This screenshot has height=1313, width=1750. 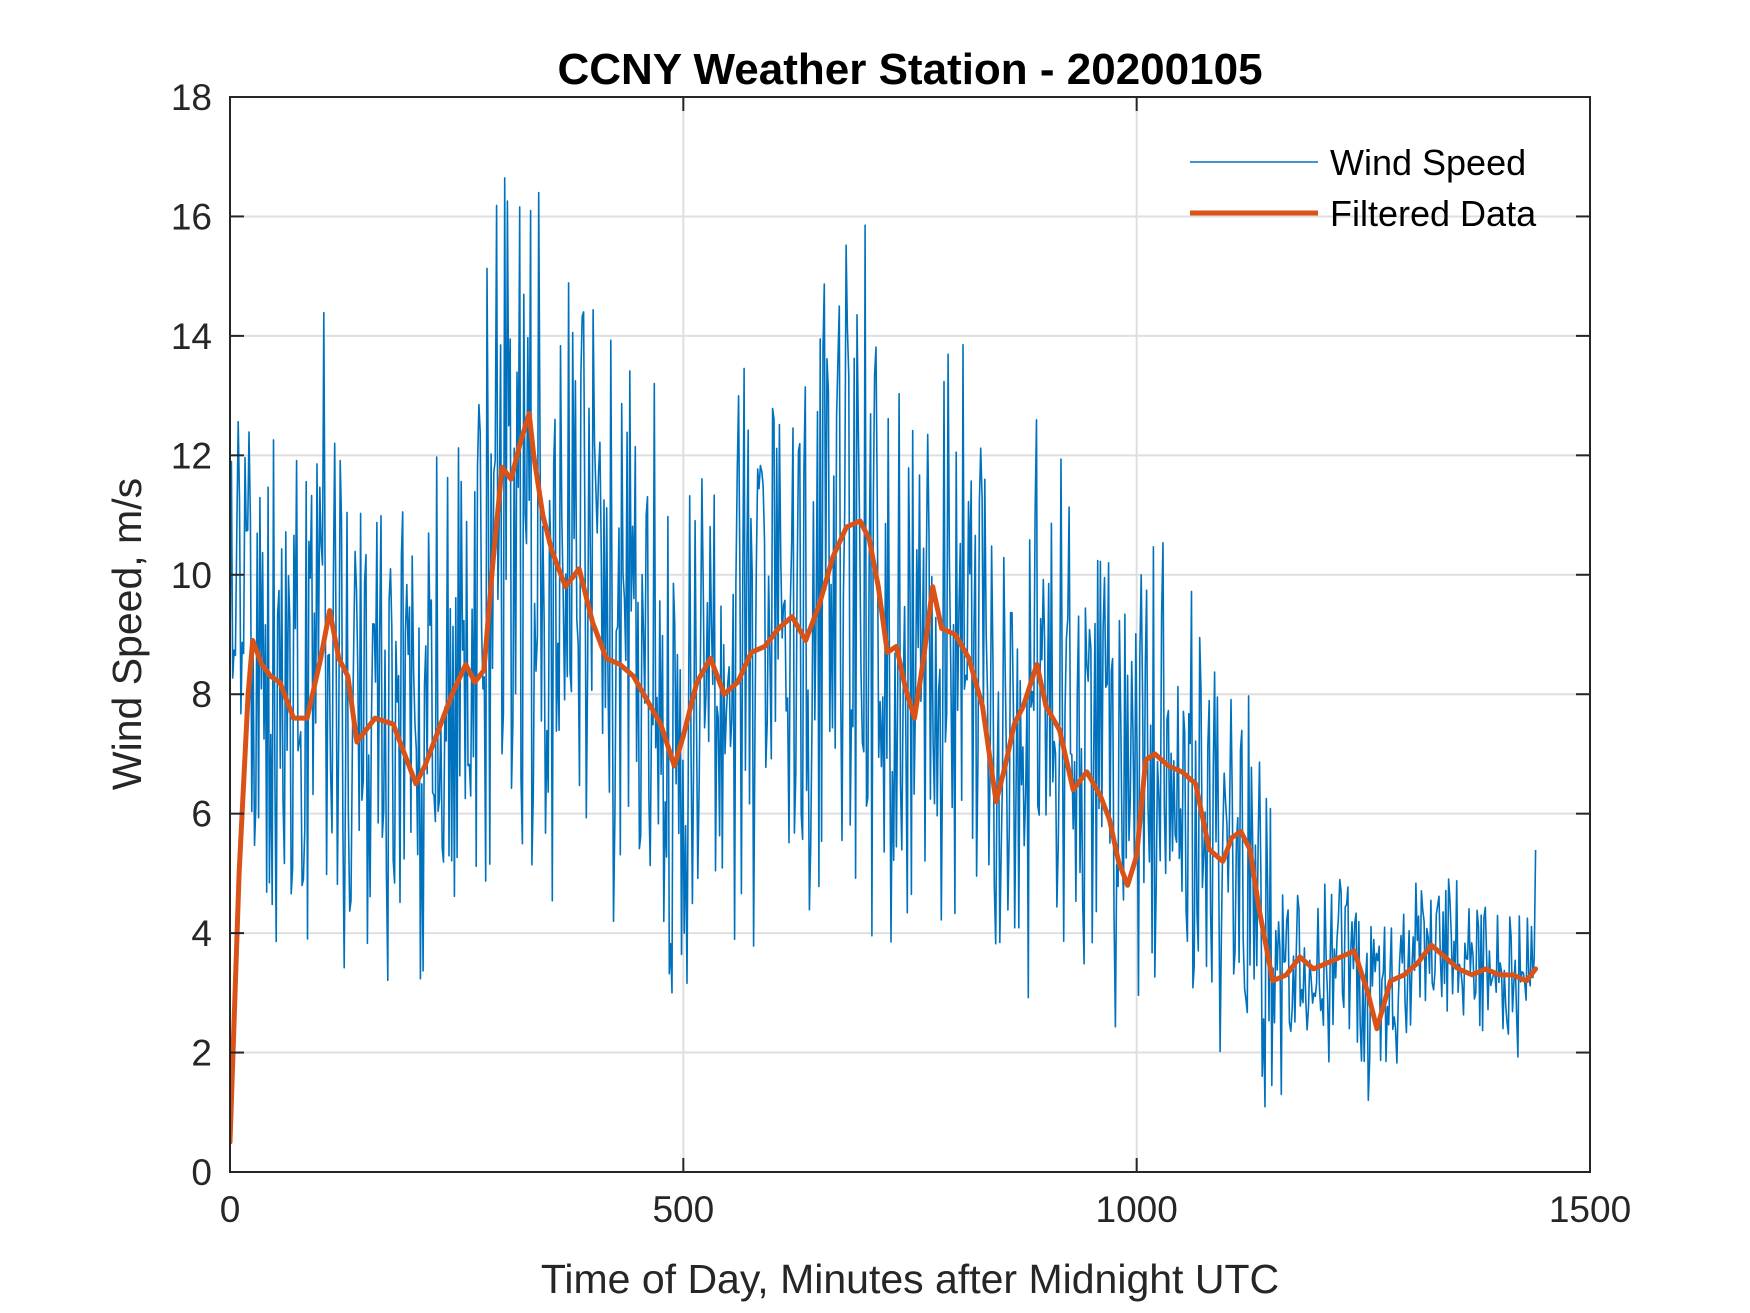 I want to click on y-tick-label: 0, so click(x=201, y=1172).